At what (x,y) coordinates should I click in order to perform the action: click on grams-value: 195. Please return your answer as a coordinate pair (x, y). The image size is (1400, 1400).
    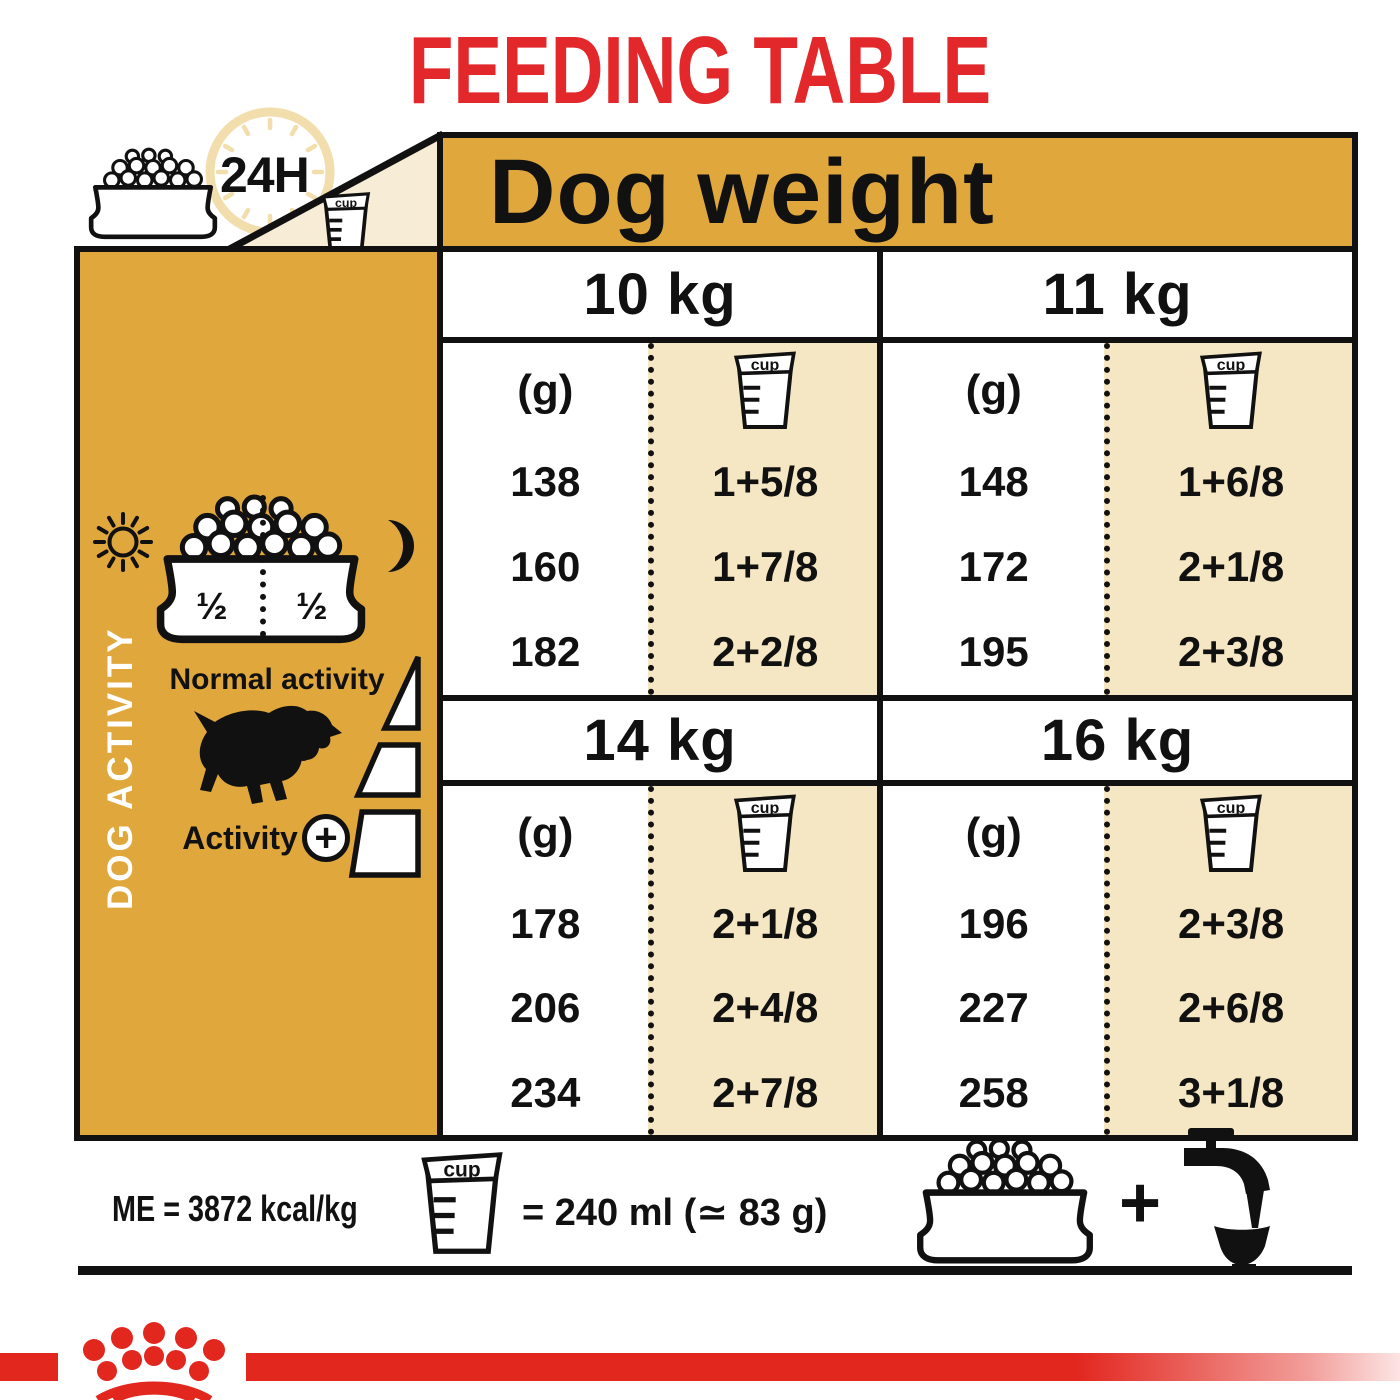
    Looking at the image, I should click on (993, 652).